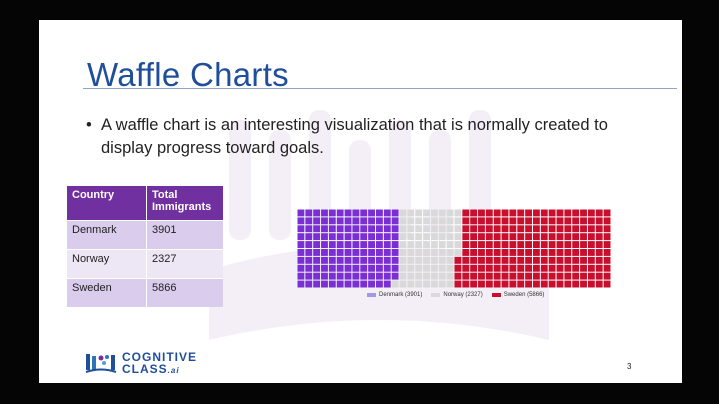 The width and height of the screenshot is (719, 404). What do you see at coordinates (401, 295) in the screenshot?
I see `legend-label-denmark: Denmark (3901)` at bounding box center [401, 295].